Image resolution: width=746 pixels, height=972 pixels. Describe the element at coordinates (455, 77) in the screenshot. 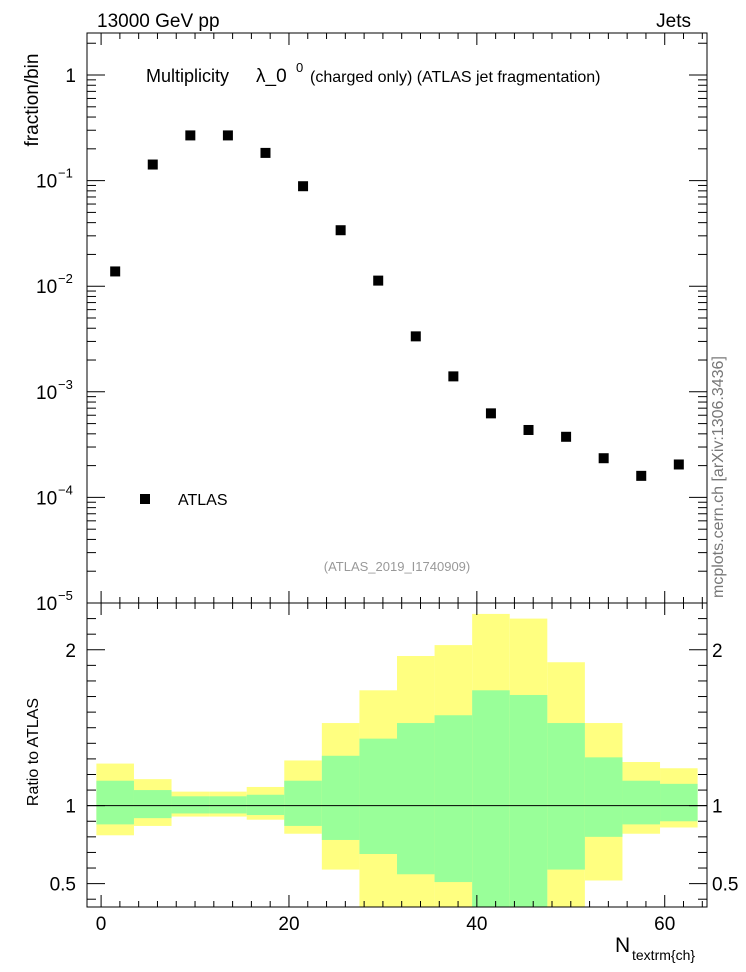

I see `title-rest: (charged only) (ATLAS jet fragmentation)` at that location.